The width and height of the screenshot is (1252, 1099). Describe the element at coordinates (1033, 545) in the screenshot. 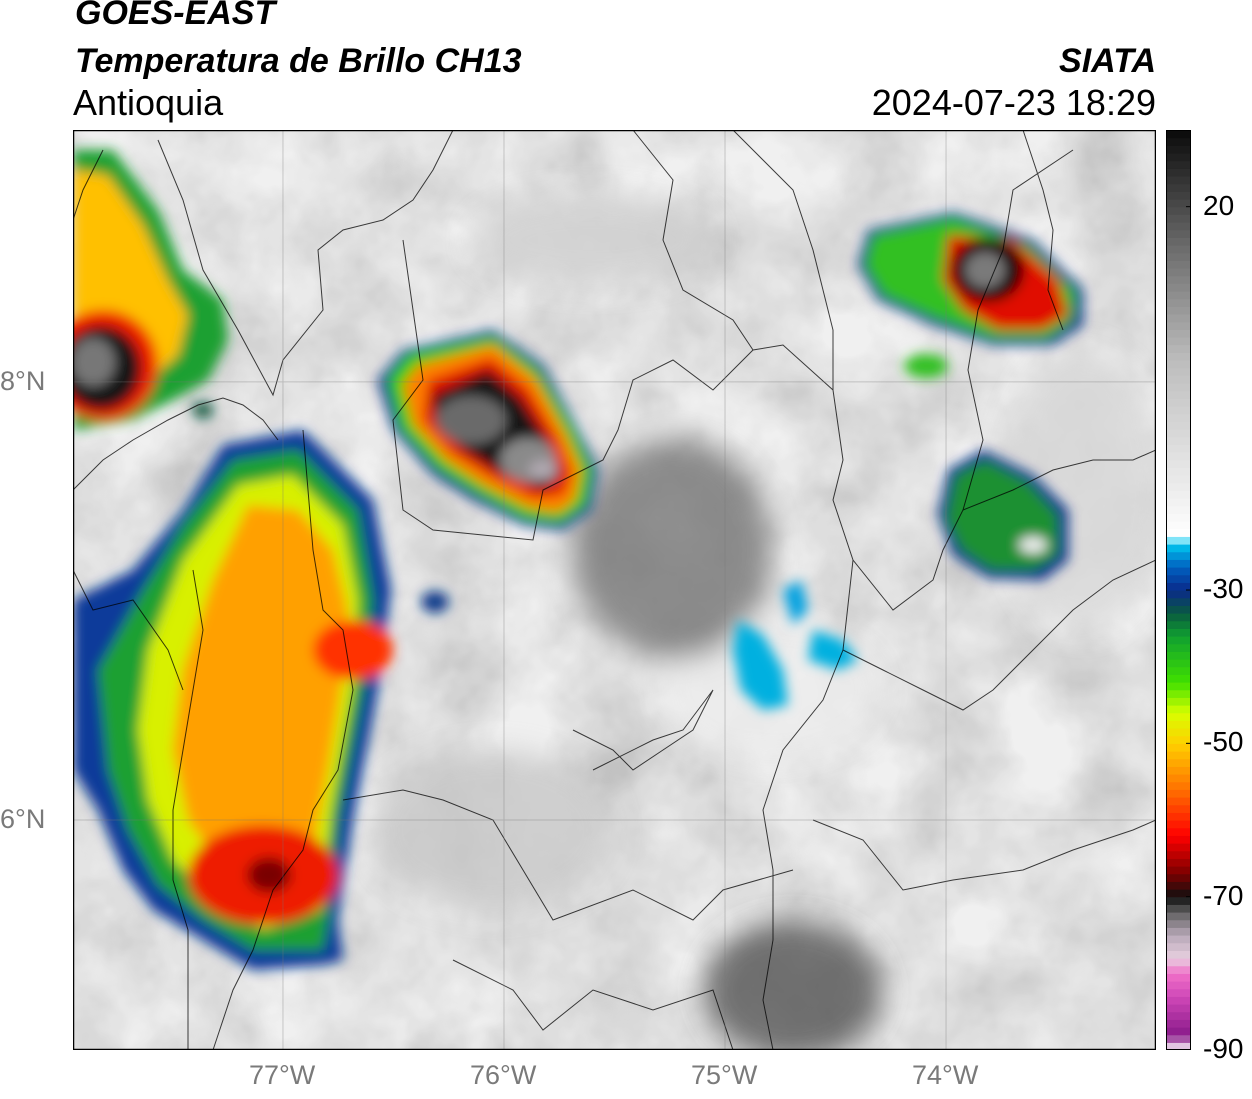

I see `east-cloud-hole` at that location.